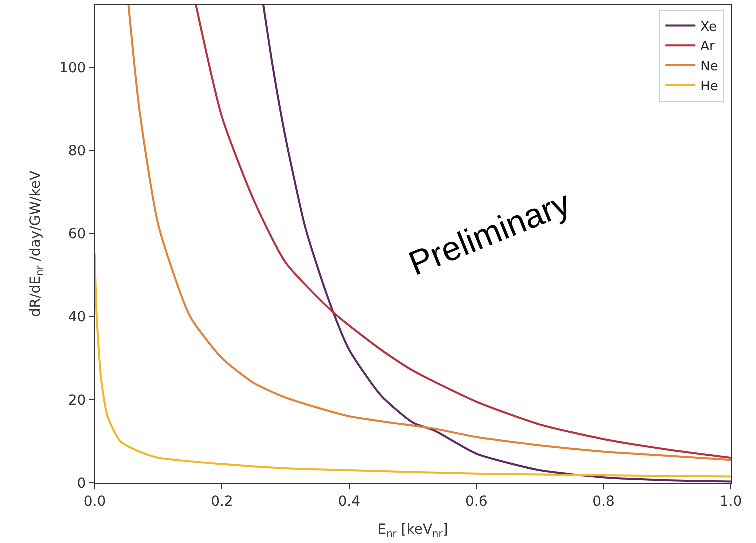 The width and height of the screenshot is (756, 543). What do you see at coordinates (77, 400) in the screenshot?
I see `y-tick-label: 20` at bounding box center [77, 400].